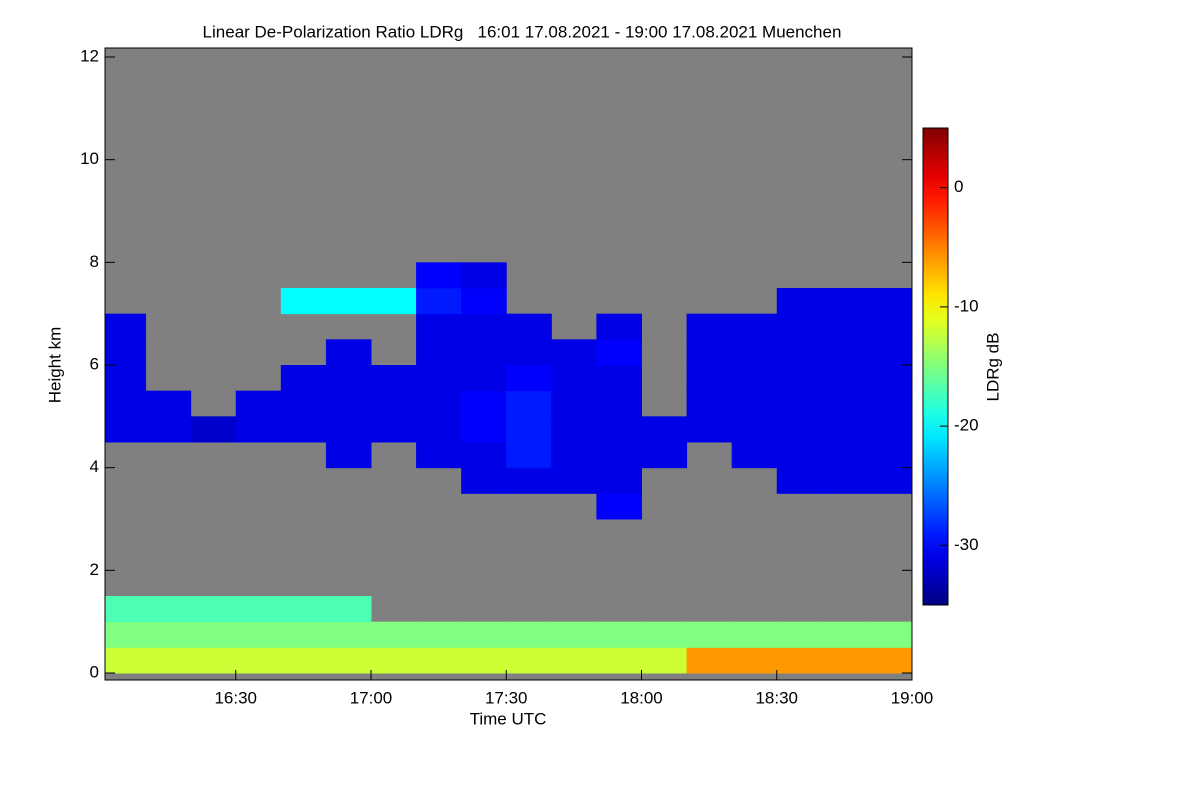 Image resolution: width=1200 pixels, height=800 pixels. Describe the element at coordinates (94, 569) in the screenshot. I see `y-tick-label: 2` at that location.